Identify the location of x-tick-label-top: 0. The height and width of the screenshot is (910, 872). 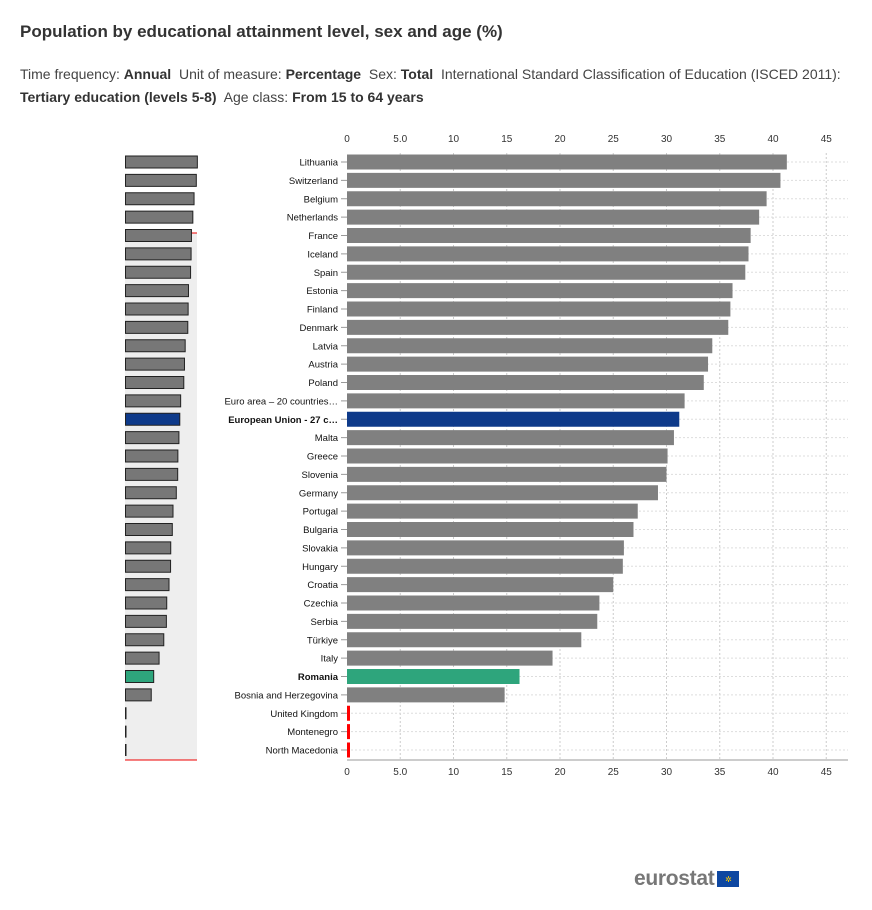
(347, 139).